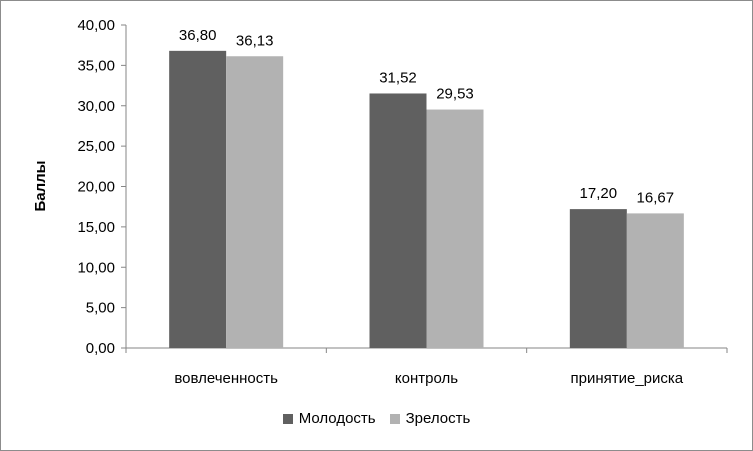 The image size is (753, 451). Describe the element at coordinates (226, 378) in the screenshot. I see `x-tick-label: вовлеченность` at that location.